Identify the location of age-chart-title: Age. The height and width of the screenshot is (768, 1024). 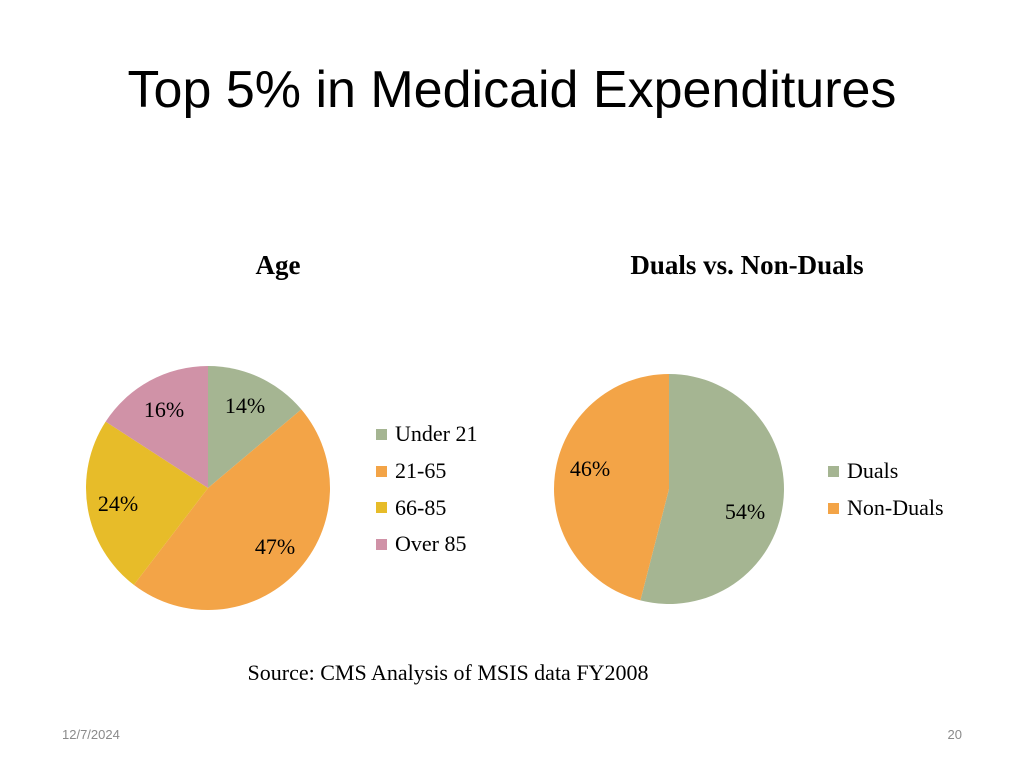
(278, 265).